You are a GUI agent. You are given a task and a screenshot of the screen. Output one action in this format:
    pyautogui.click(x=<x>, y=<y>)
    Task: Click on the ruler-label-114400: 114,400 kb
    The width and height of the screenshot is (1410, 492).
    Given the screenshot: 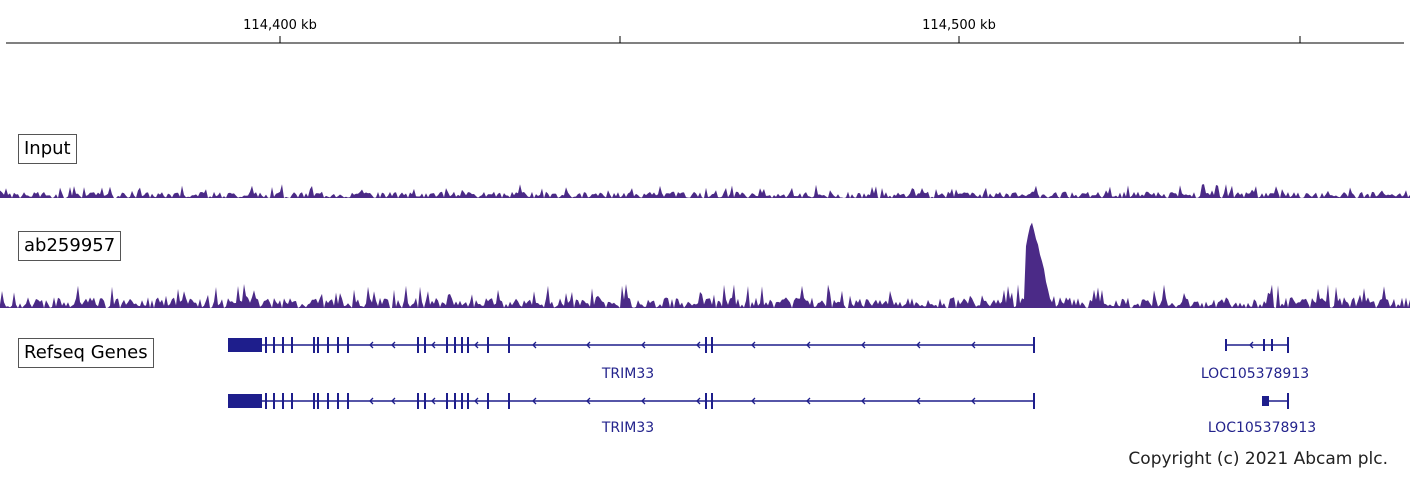 What is the action you would take?
    pyautogui.click(x=280, y=25)
    